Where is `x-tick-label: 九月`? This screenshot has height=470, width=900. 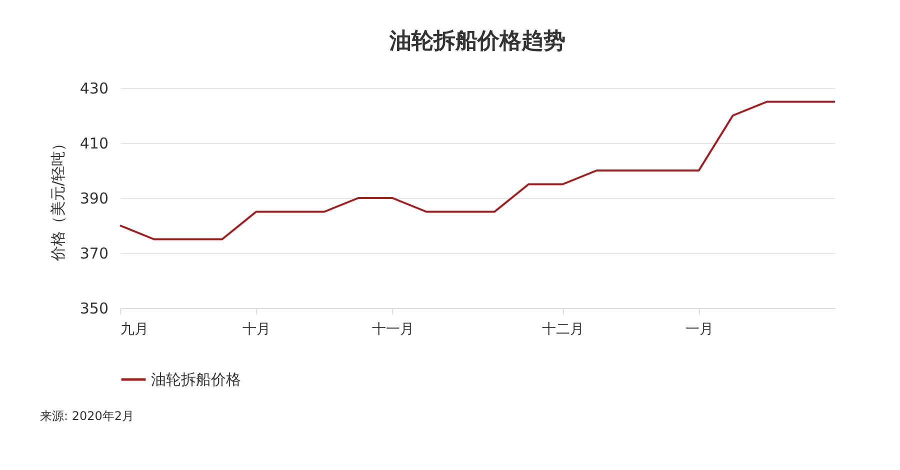 x-tick-label: 九月 is located at coordinates (134, 330).